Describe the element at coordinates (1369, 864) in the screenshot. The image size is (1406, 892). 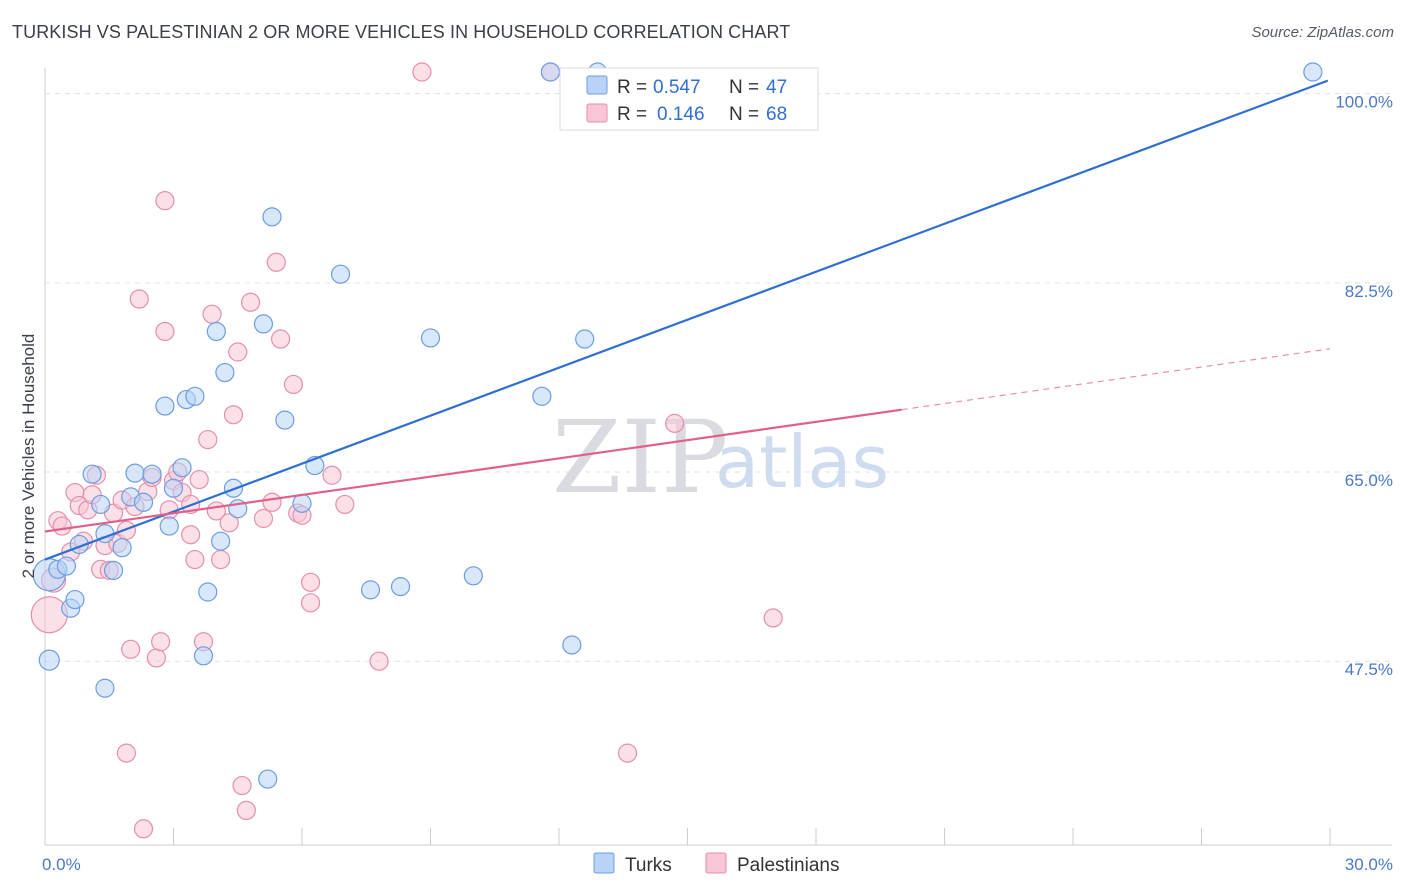
I see `x-tick-label: 30.0%` at that location.